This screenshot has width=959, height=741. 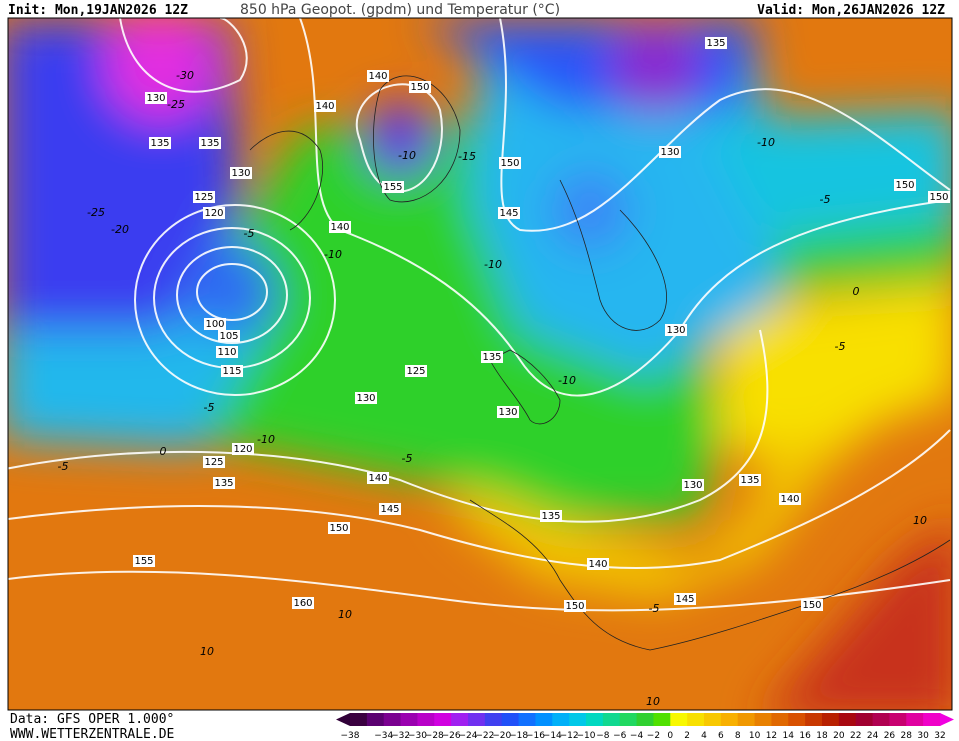 I want to click on legend-label: −22, so click(x=484, y=736).